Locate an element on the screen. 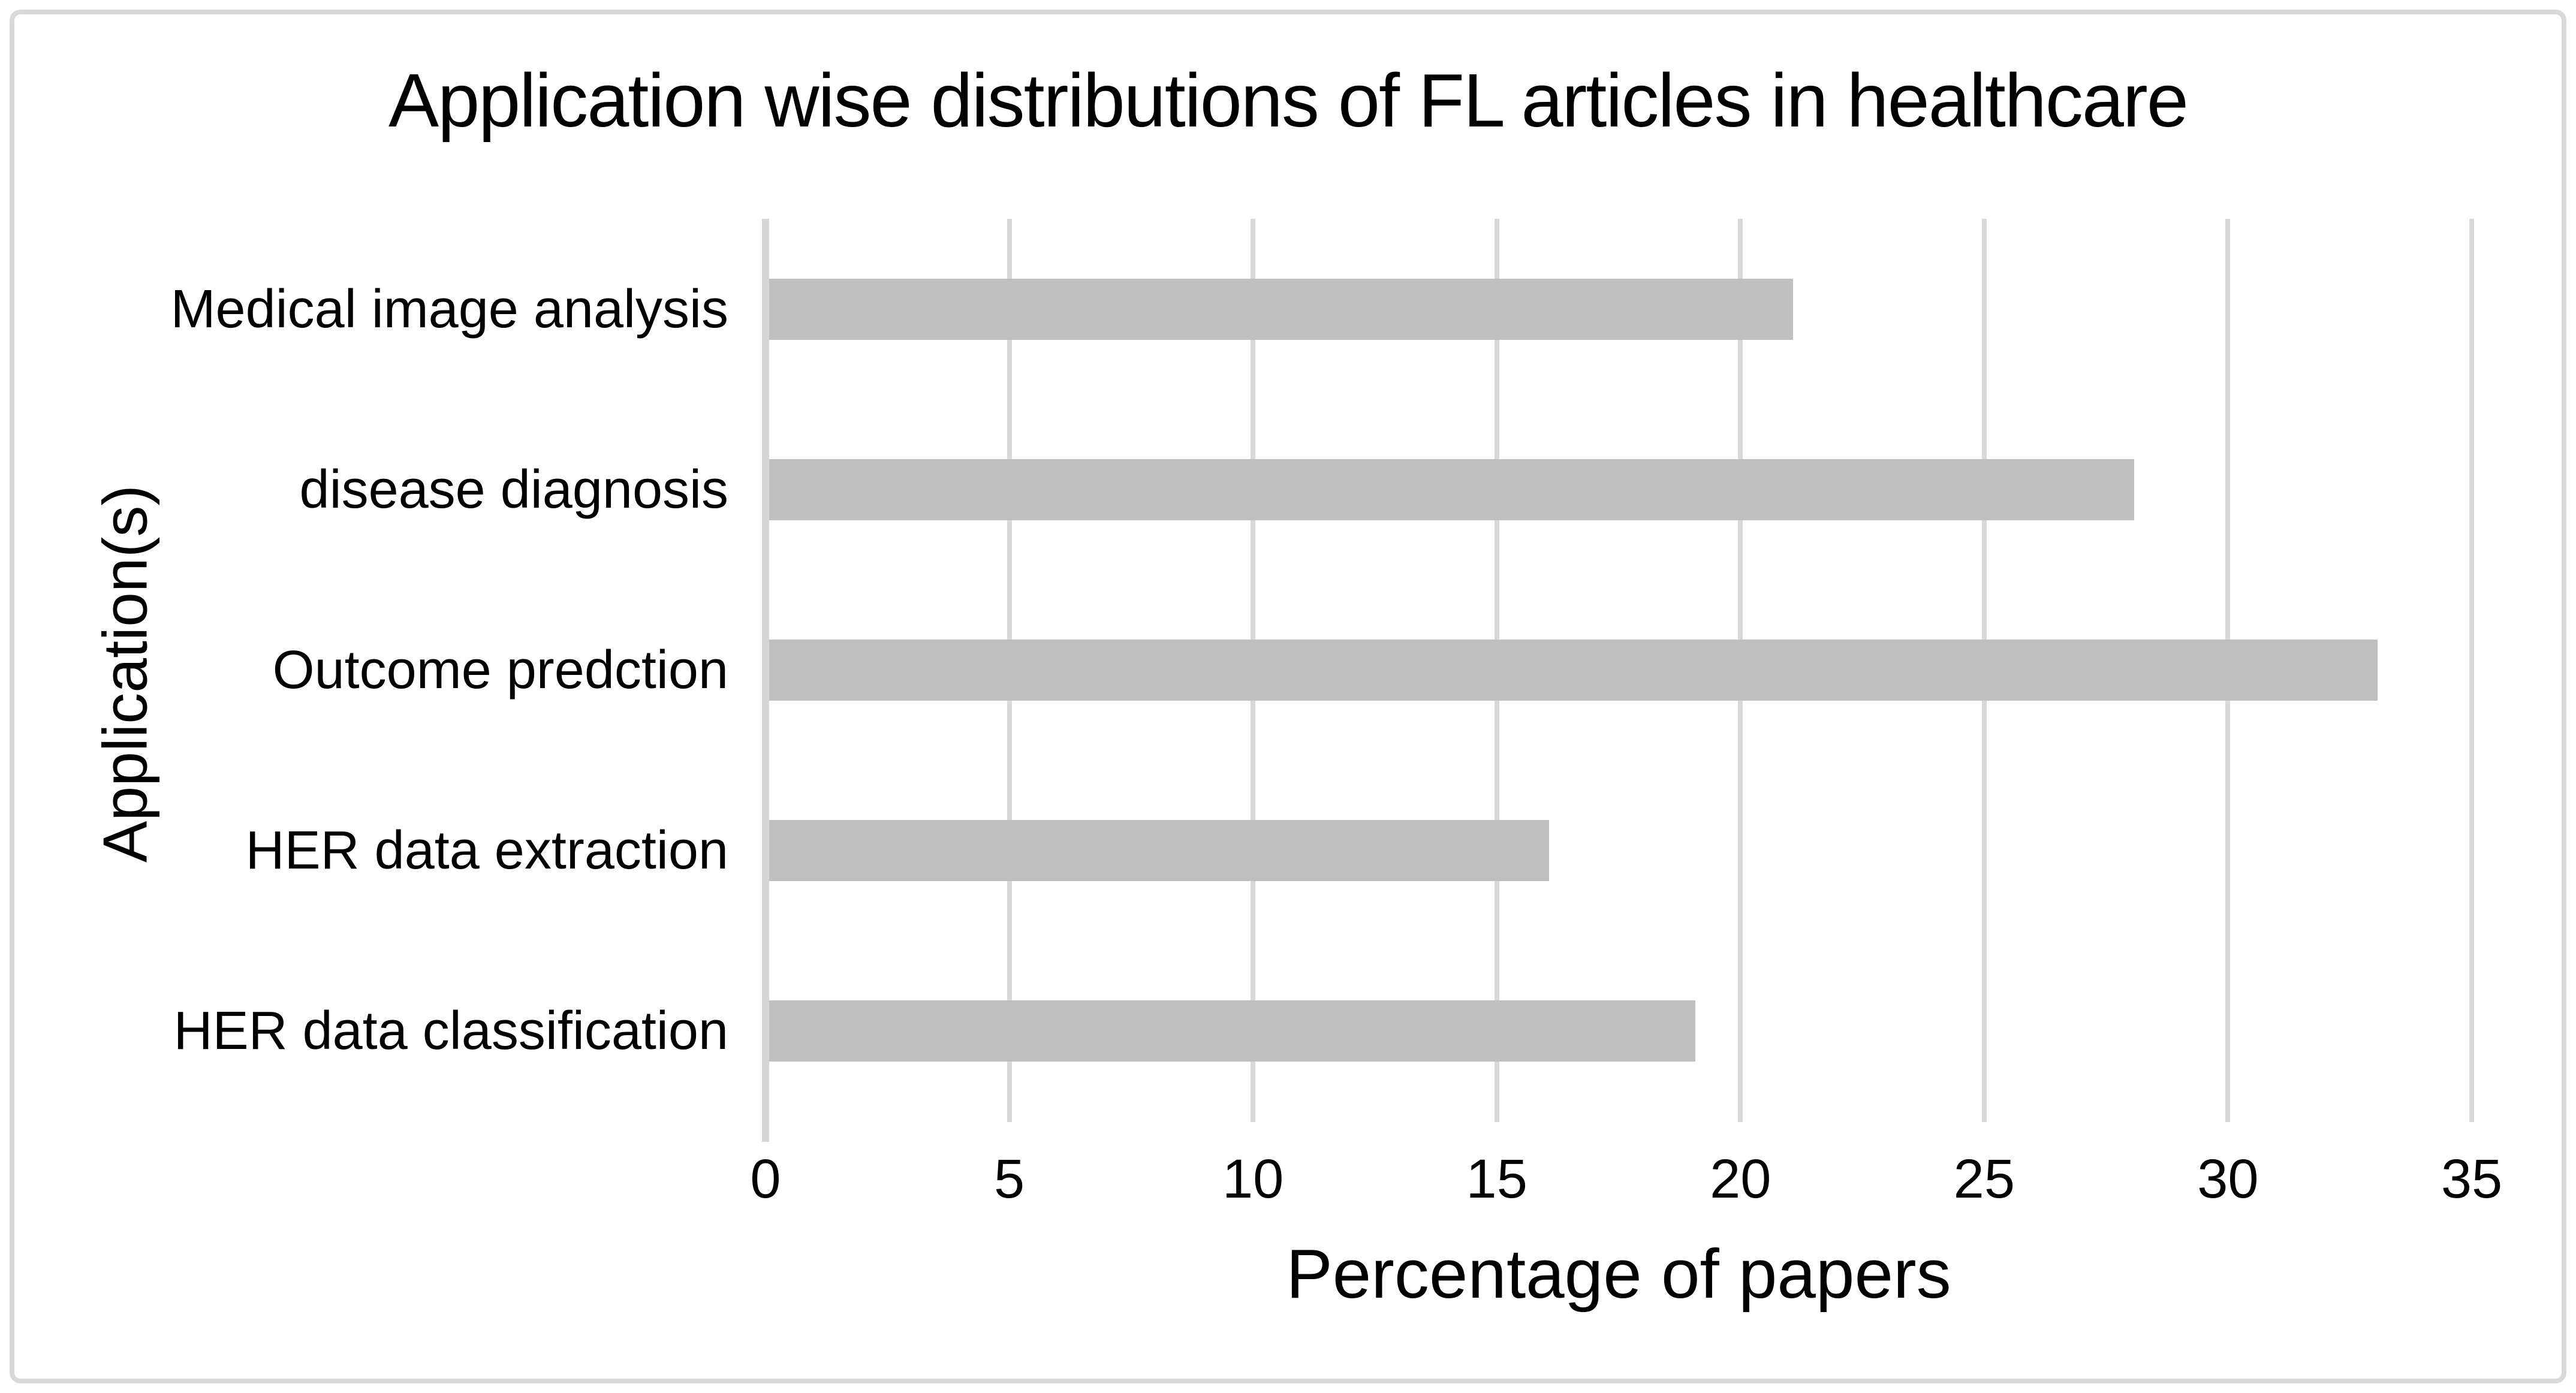 Image resolution: width=2576 pixels, height=1393 pixels. bar-disease-diagnosis is located at coordinates (1452, 489).